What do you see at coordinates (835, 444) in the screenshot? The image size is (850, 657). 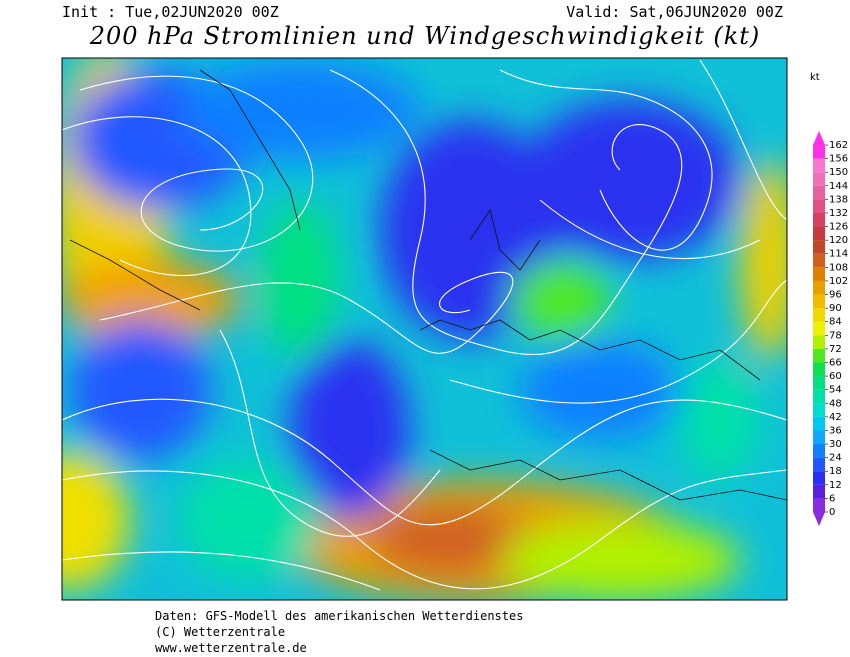 I see `colorbar-label: 30` at bounding box center [835, 444].